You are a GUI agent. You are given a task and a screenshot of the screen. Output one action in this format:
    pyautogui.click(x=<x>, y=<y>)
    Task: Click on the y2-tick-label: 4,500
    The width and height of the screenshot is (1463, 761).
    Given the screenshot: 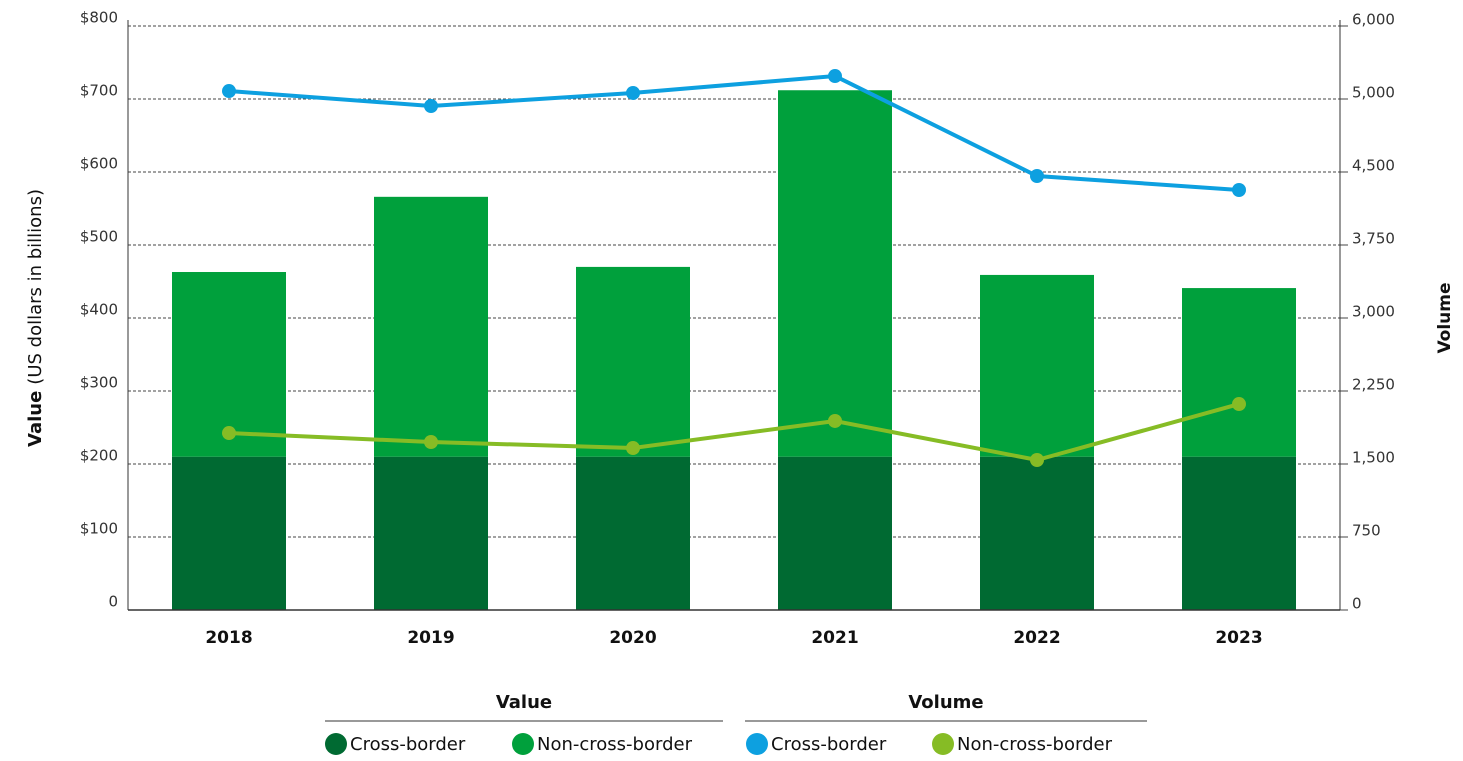 What is the action you would take?
    pyautogui.click(x=1373, y=166)
    